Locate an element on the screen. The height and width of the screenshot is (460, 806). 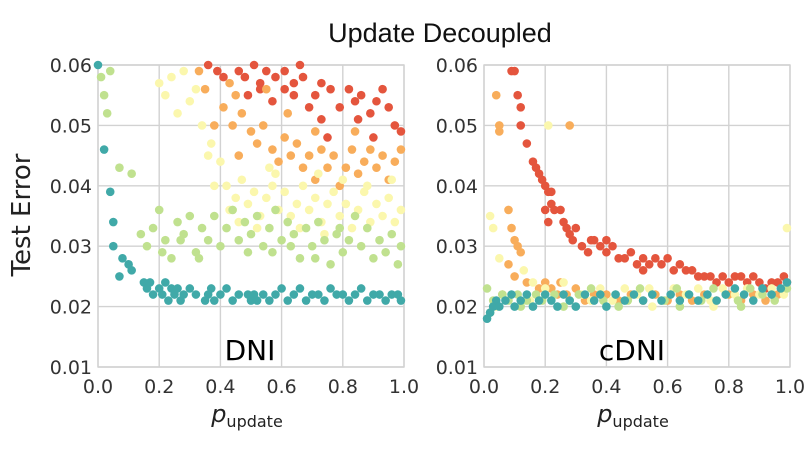
x-axis-label-main: p is located at coordinates (218, 414).